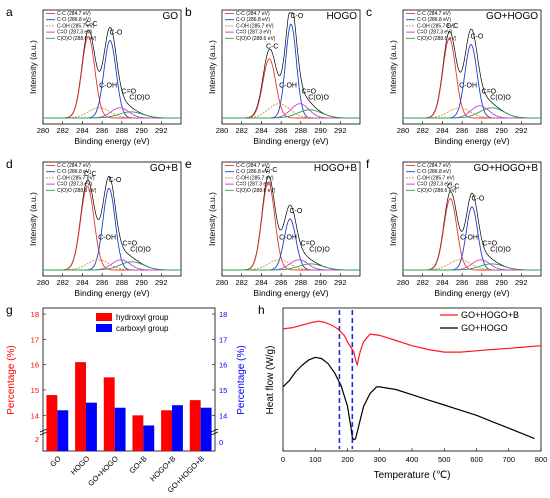 This screenshot has height=498, width=550. What do you see at coordinates (35, 314) in the screenshot?
I see `y-tick-label-left: 18` at bounding box center [35, 314].